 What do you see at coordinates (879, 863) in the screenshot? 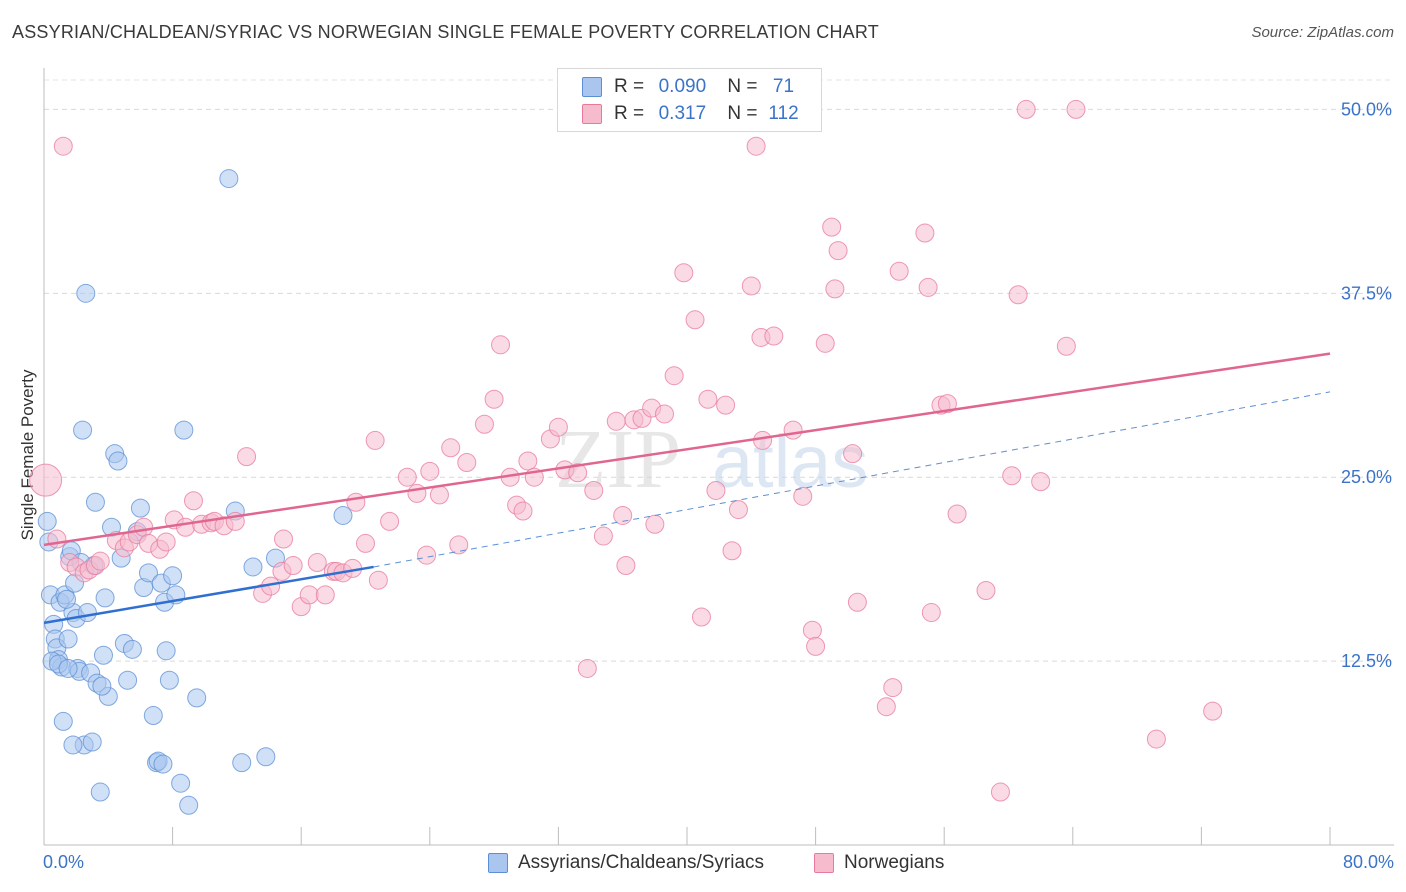
I see `series-legend-norwegians: Norwegians` at bounding box center [879, 863].